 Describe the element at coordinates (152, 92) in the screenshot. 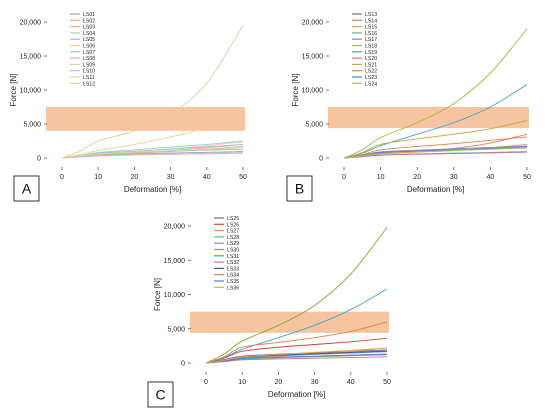

I see `series-line-ls09` at that location.